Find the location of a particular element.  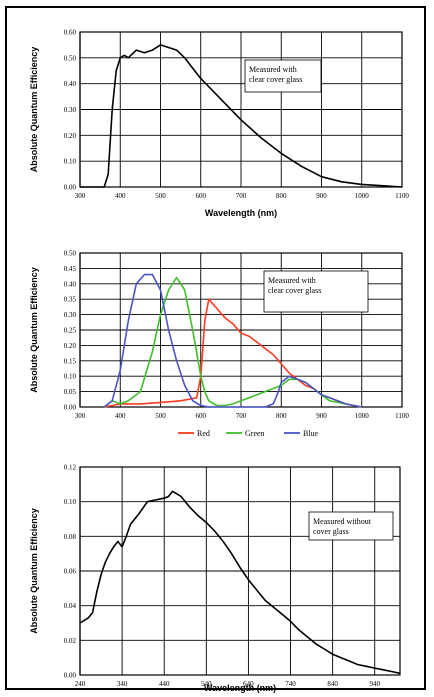

annotation-text: cover glass is located at coordinates (331, 531).